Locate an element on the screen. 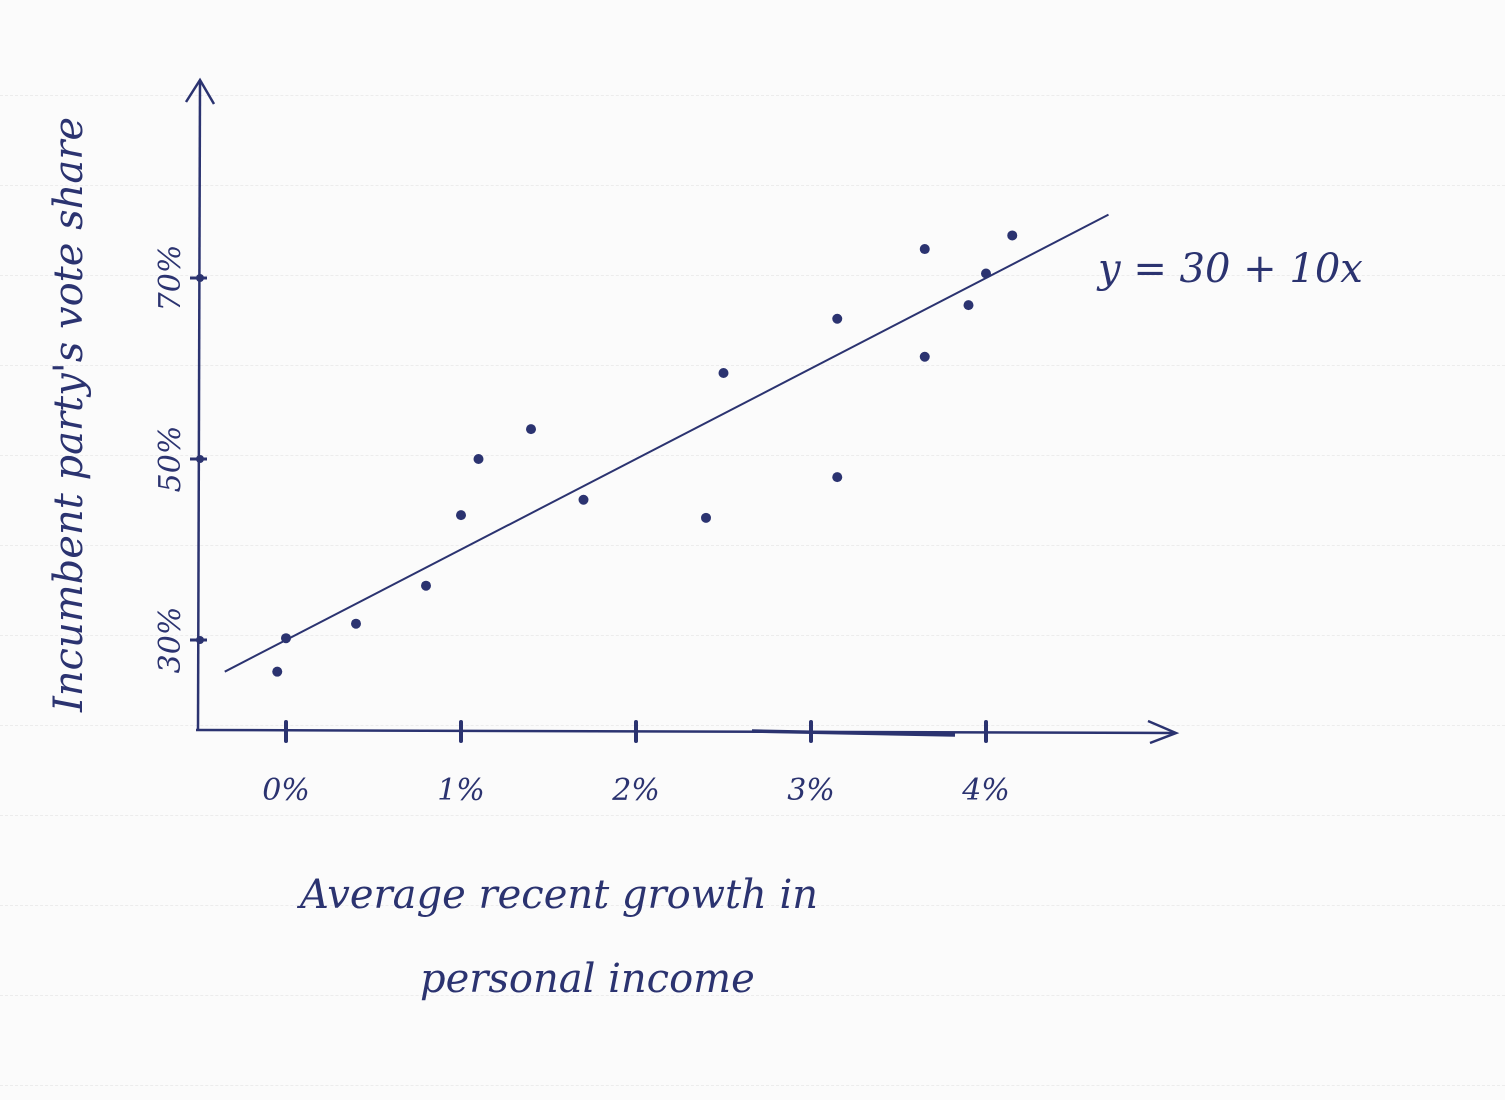 Image resolution: width=1505 pixels, height=1100 pixels. y-tick-label: 30% is located at coordinates (170, 640).